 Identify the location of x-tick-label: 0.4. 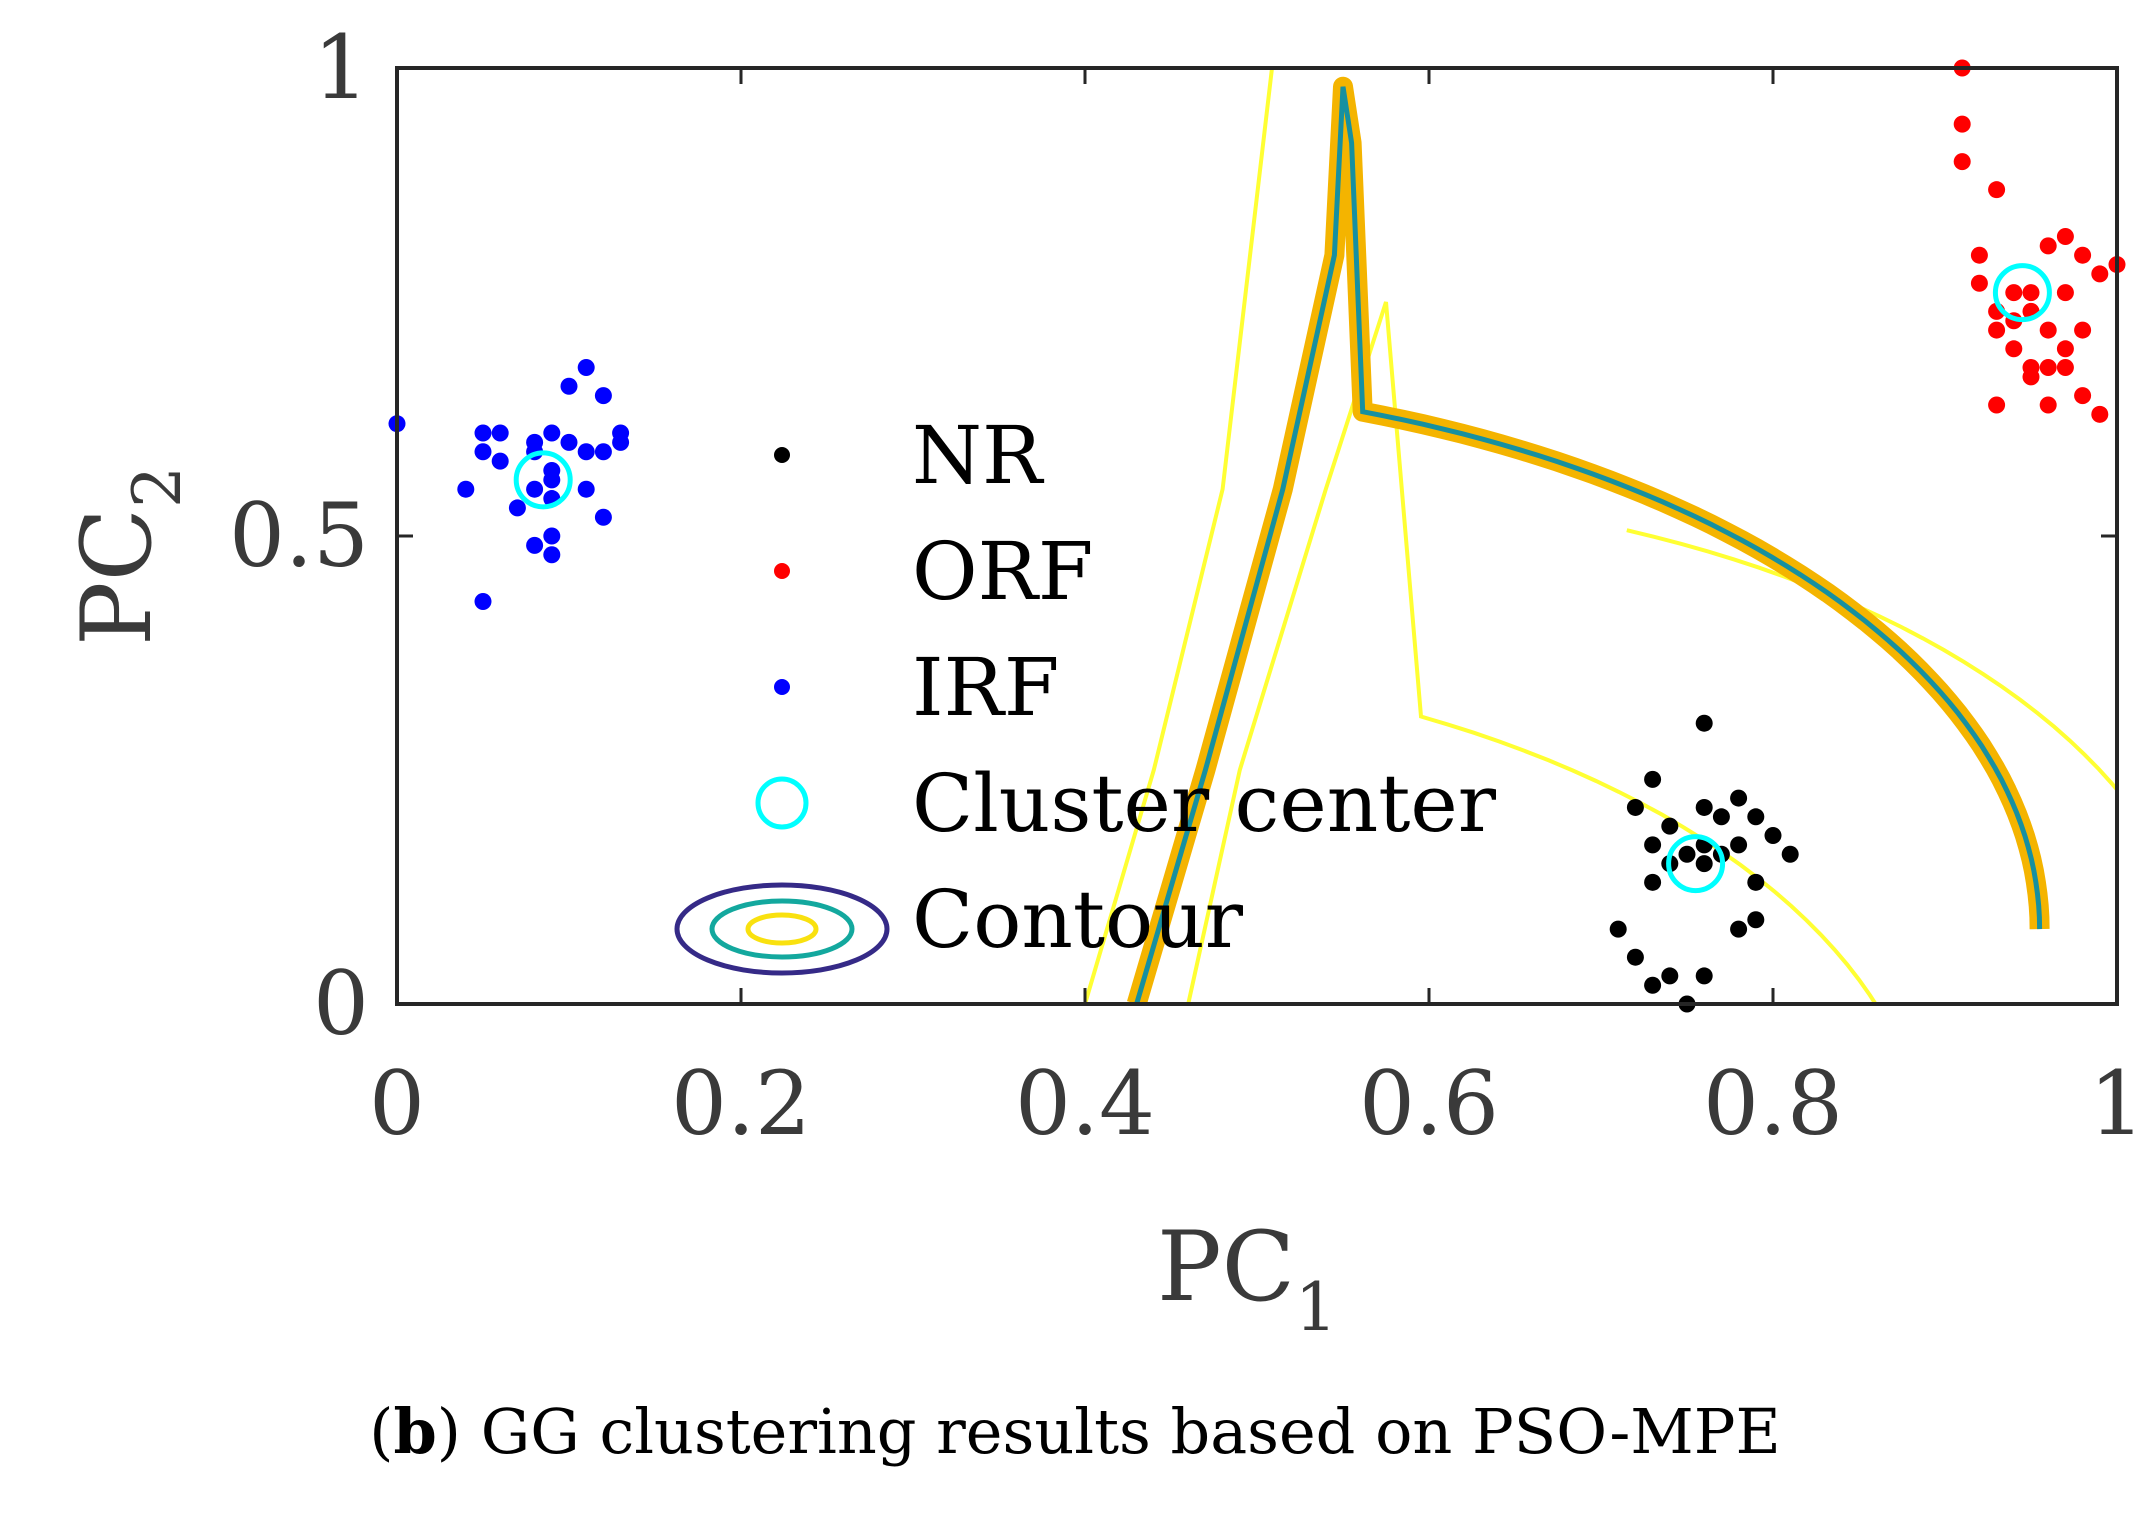
(1085, 1103).